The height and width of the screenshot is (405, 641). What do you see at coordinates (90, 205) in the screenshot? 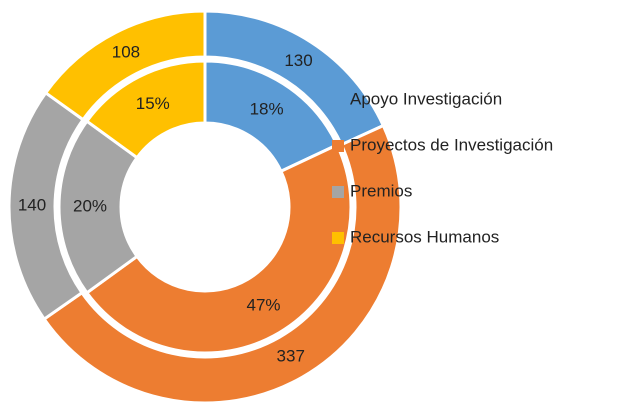
I see `data-label: 20%` at bounding box center [90, 205].